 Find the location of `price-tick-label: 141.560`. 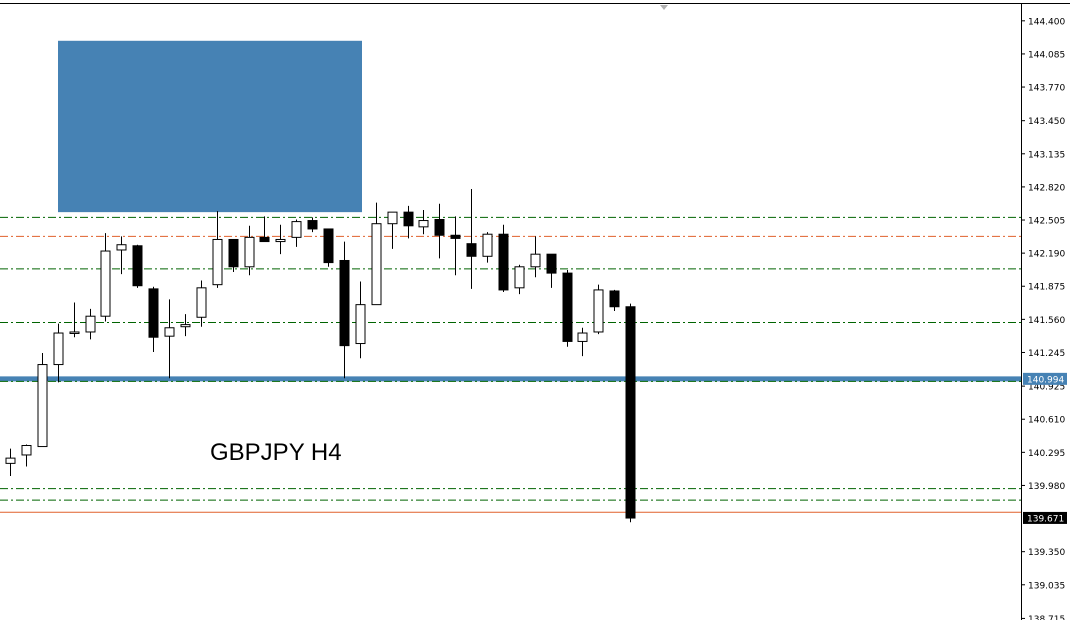

price-tick-label: 141.560 is located at coordinates (1046, 321).